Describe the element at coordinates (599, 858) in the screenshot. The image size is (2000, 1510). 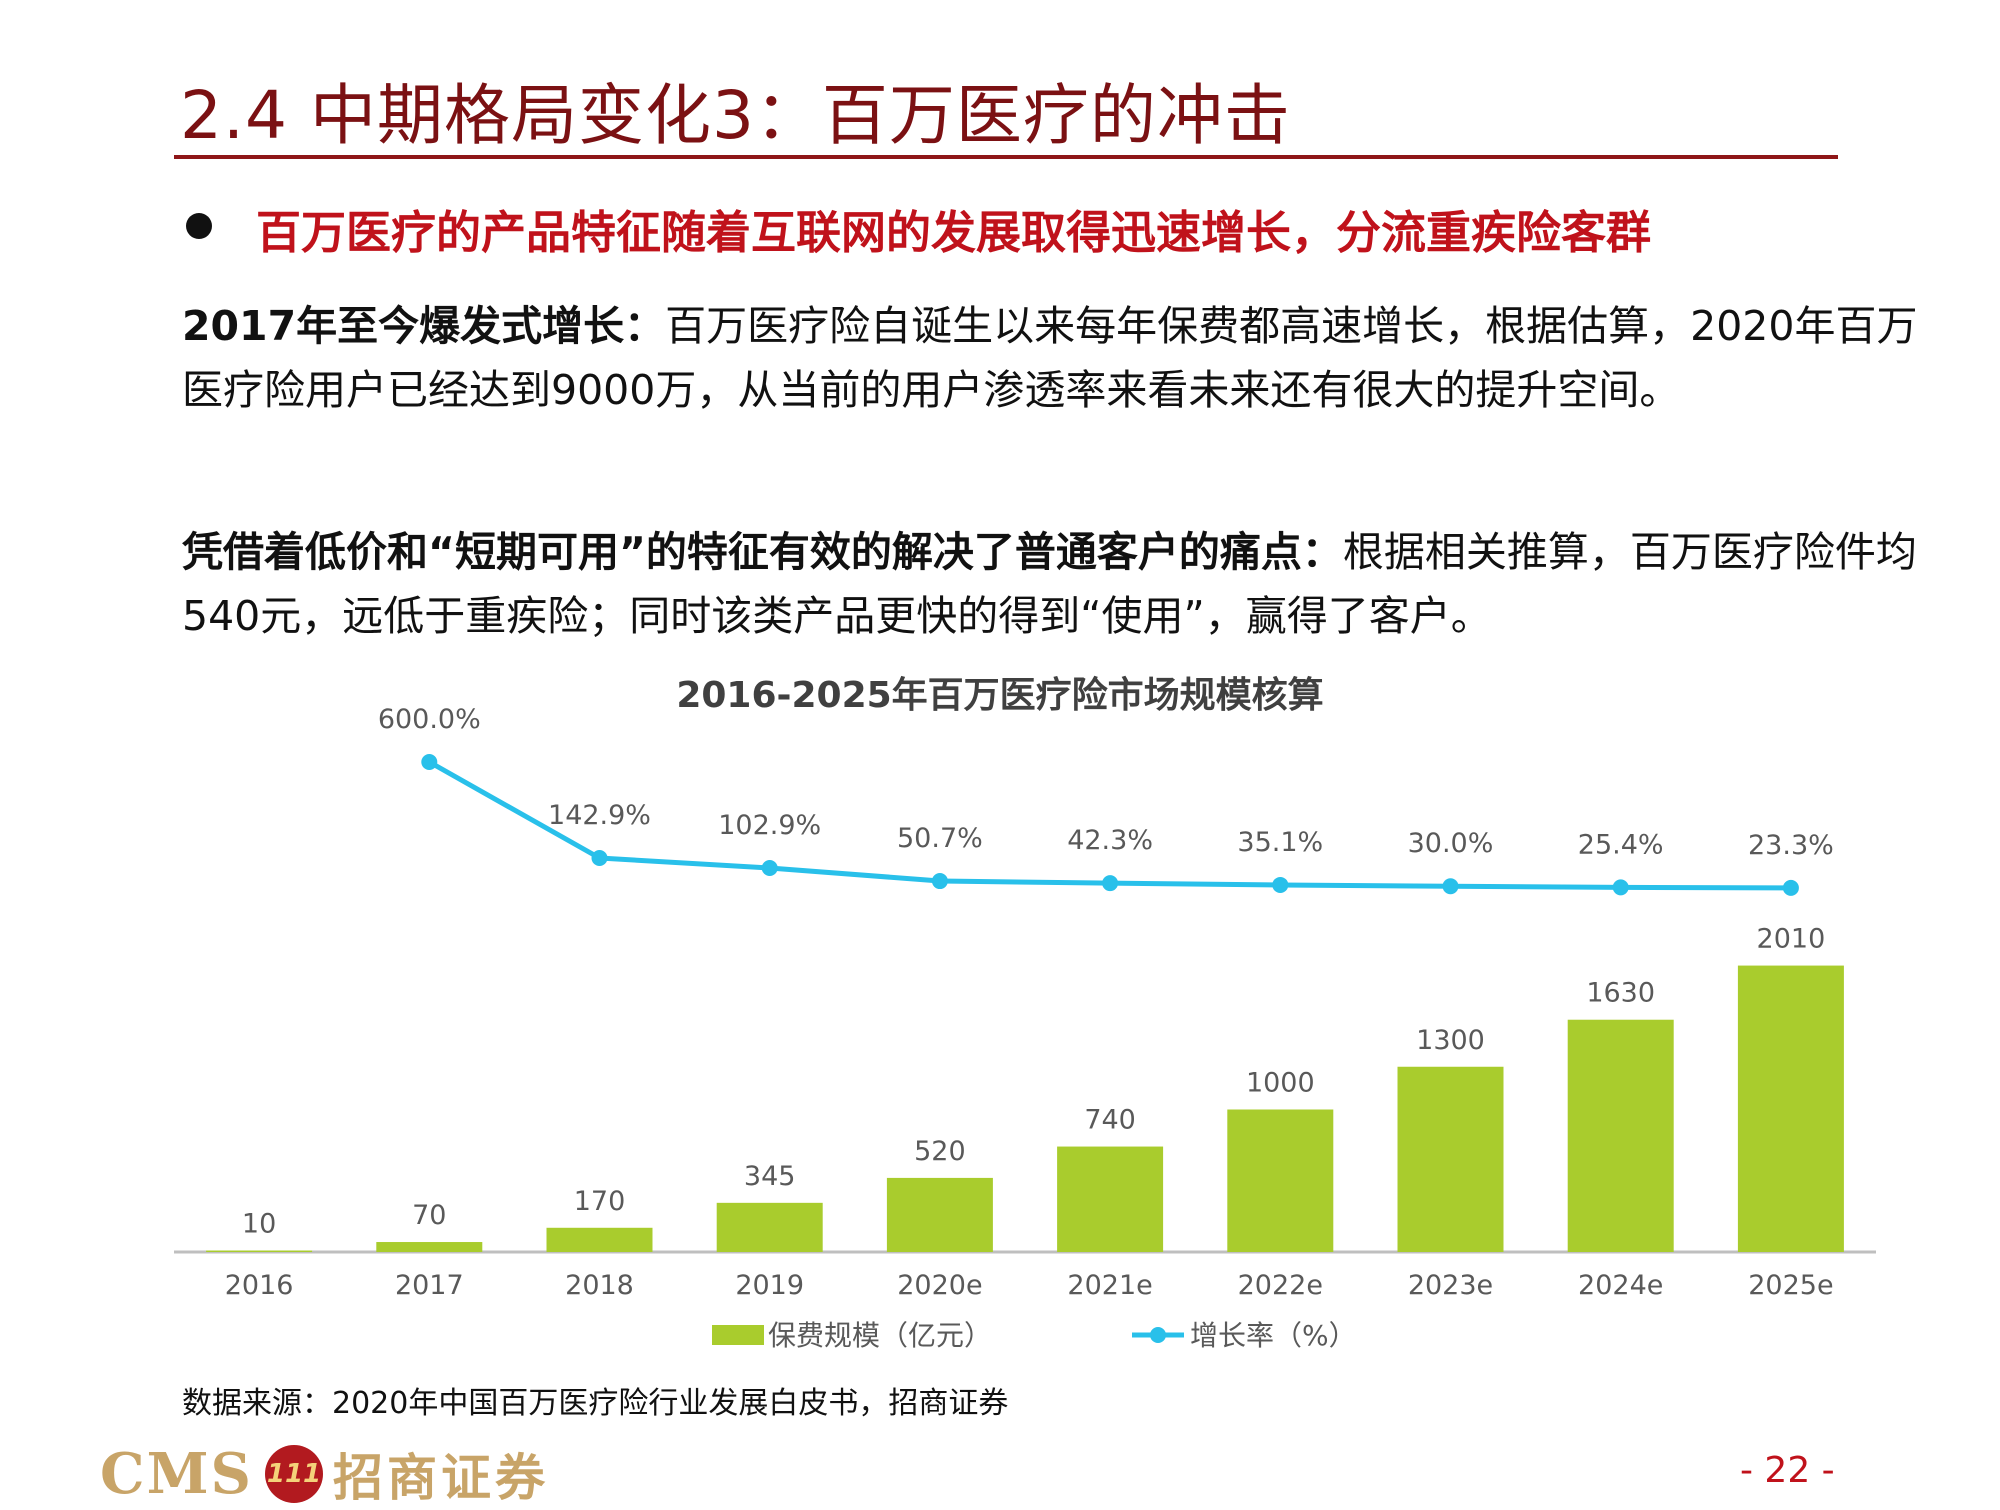
I see `growth-point-2018` at that location.